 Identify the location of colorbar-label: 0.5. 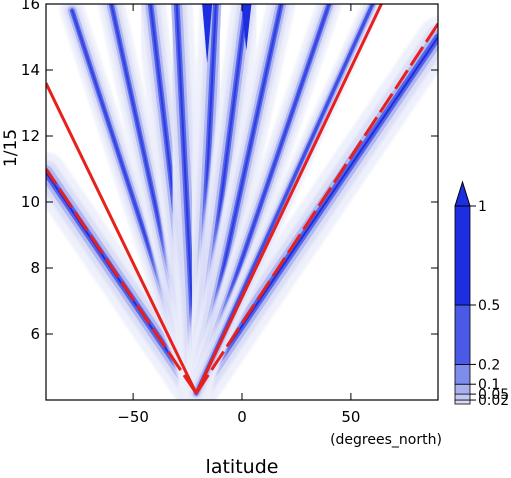
(489, 306).